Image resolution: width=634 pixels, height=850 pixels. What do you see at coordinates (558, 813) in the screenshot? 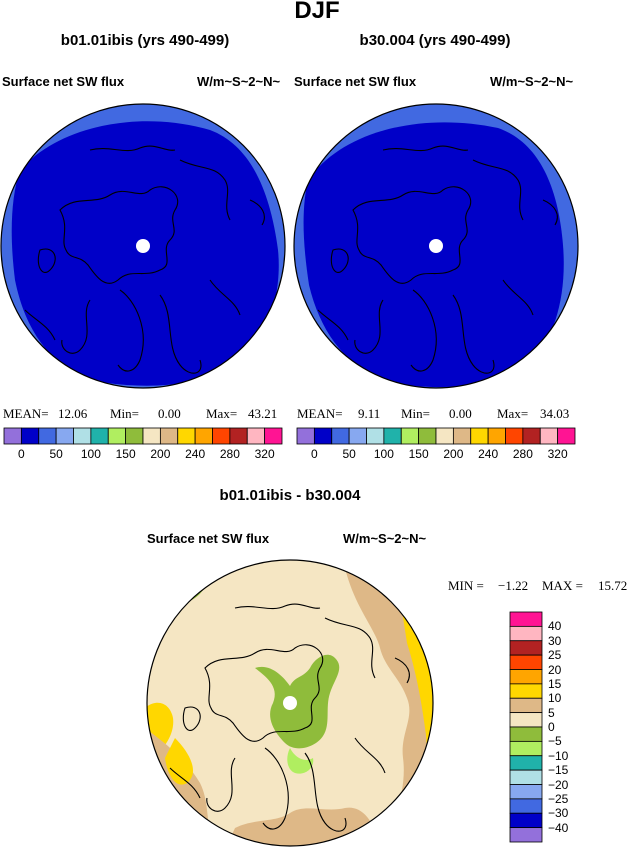
I see `colorbar-tick-label: −30` at bounding box center [558, 813].